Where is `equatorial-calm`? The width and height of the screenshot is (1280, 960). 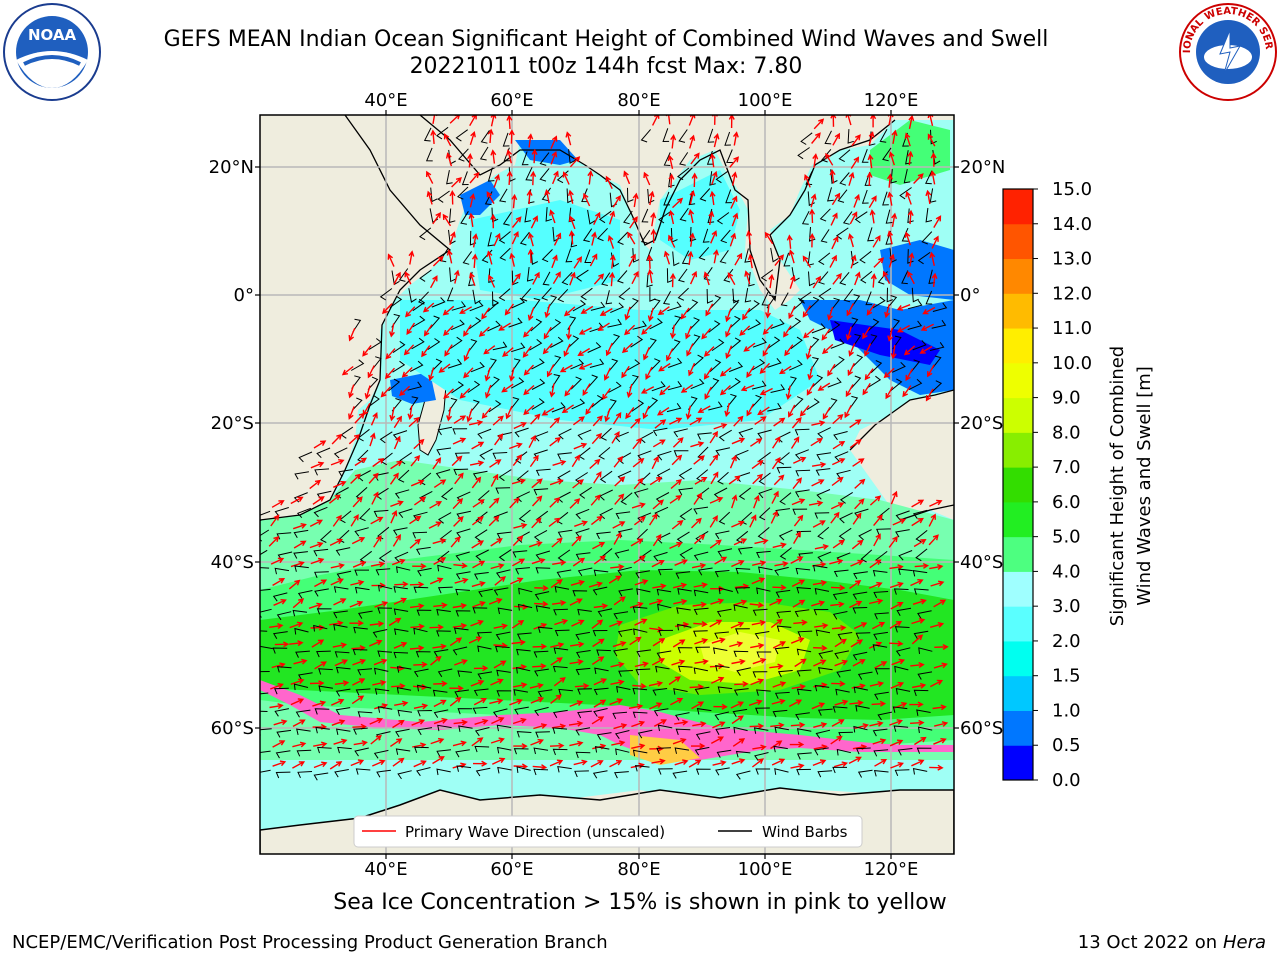
equatorial-calm is located at coordinates (610, 365).